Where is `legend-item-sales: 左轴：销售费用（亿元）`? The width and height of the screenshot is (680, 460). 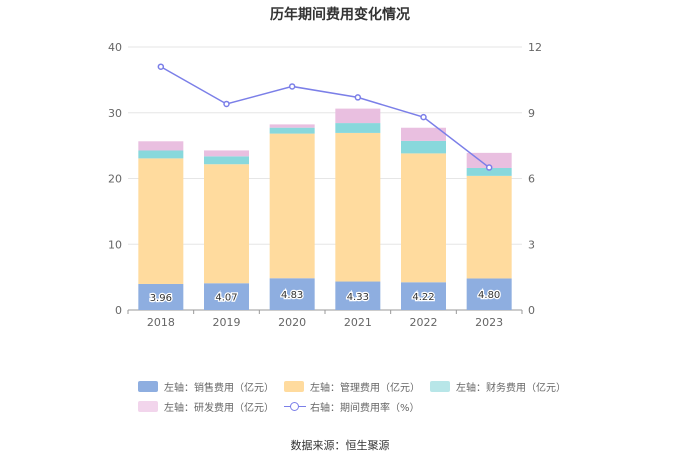 legend-item-sales: 左轴：销售费用（亿元） is located at coordinates (206, 386).